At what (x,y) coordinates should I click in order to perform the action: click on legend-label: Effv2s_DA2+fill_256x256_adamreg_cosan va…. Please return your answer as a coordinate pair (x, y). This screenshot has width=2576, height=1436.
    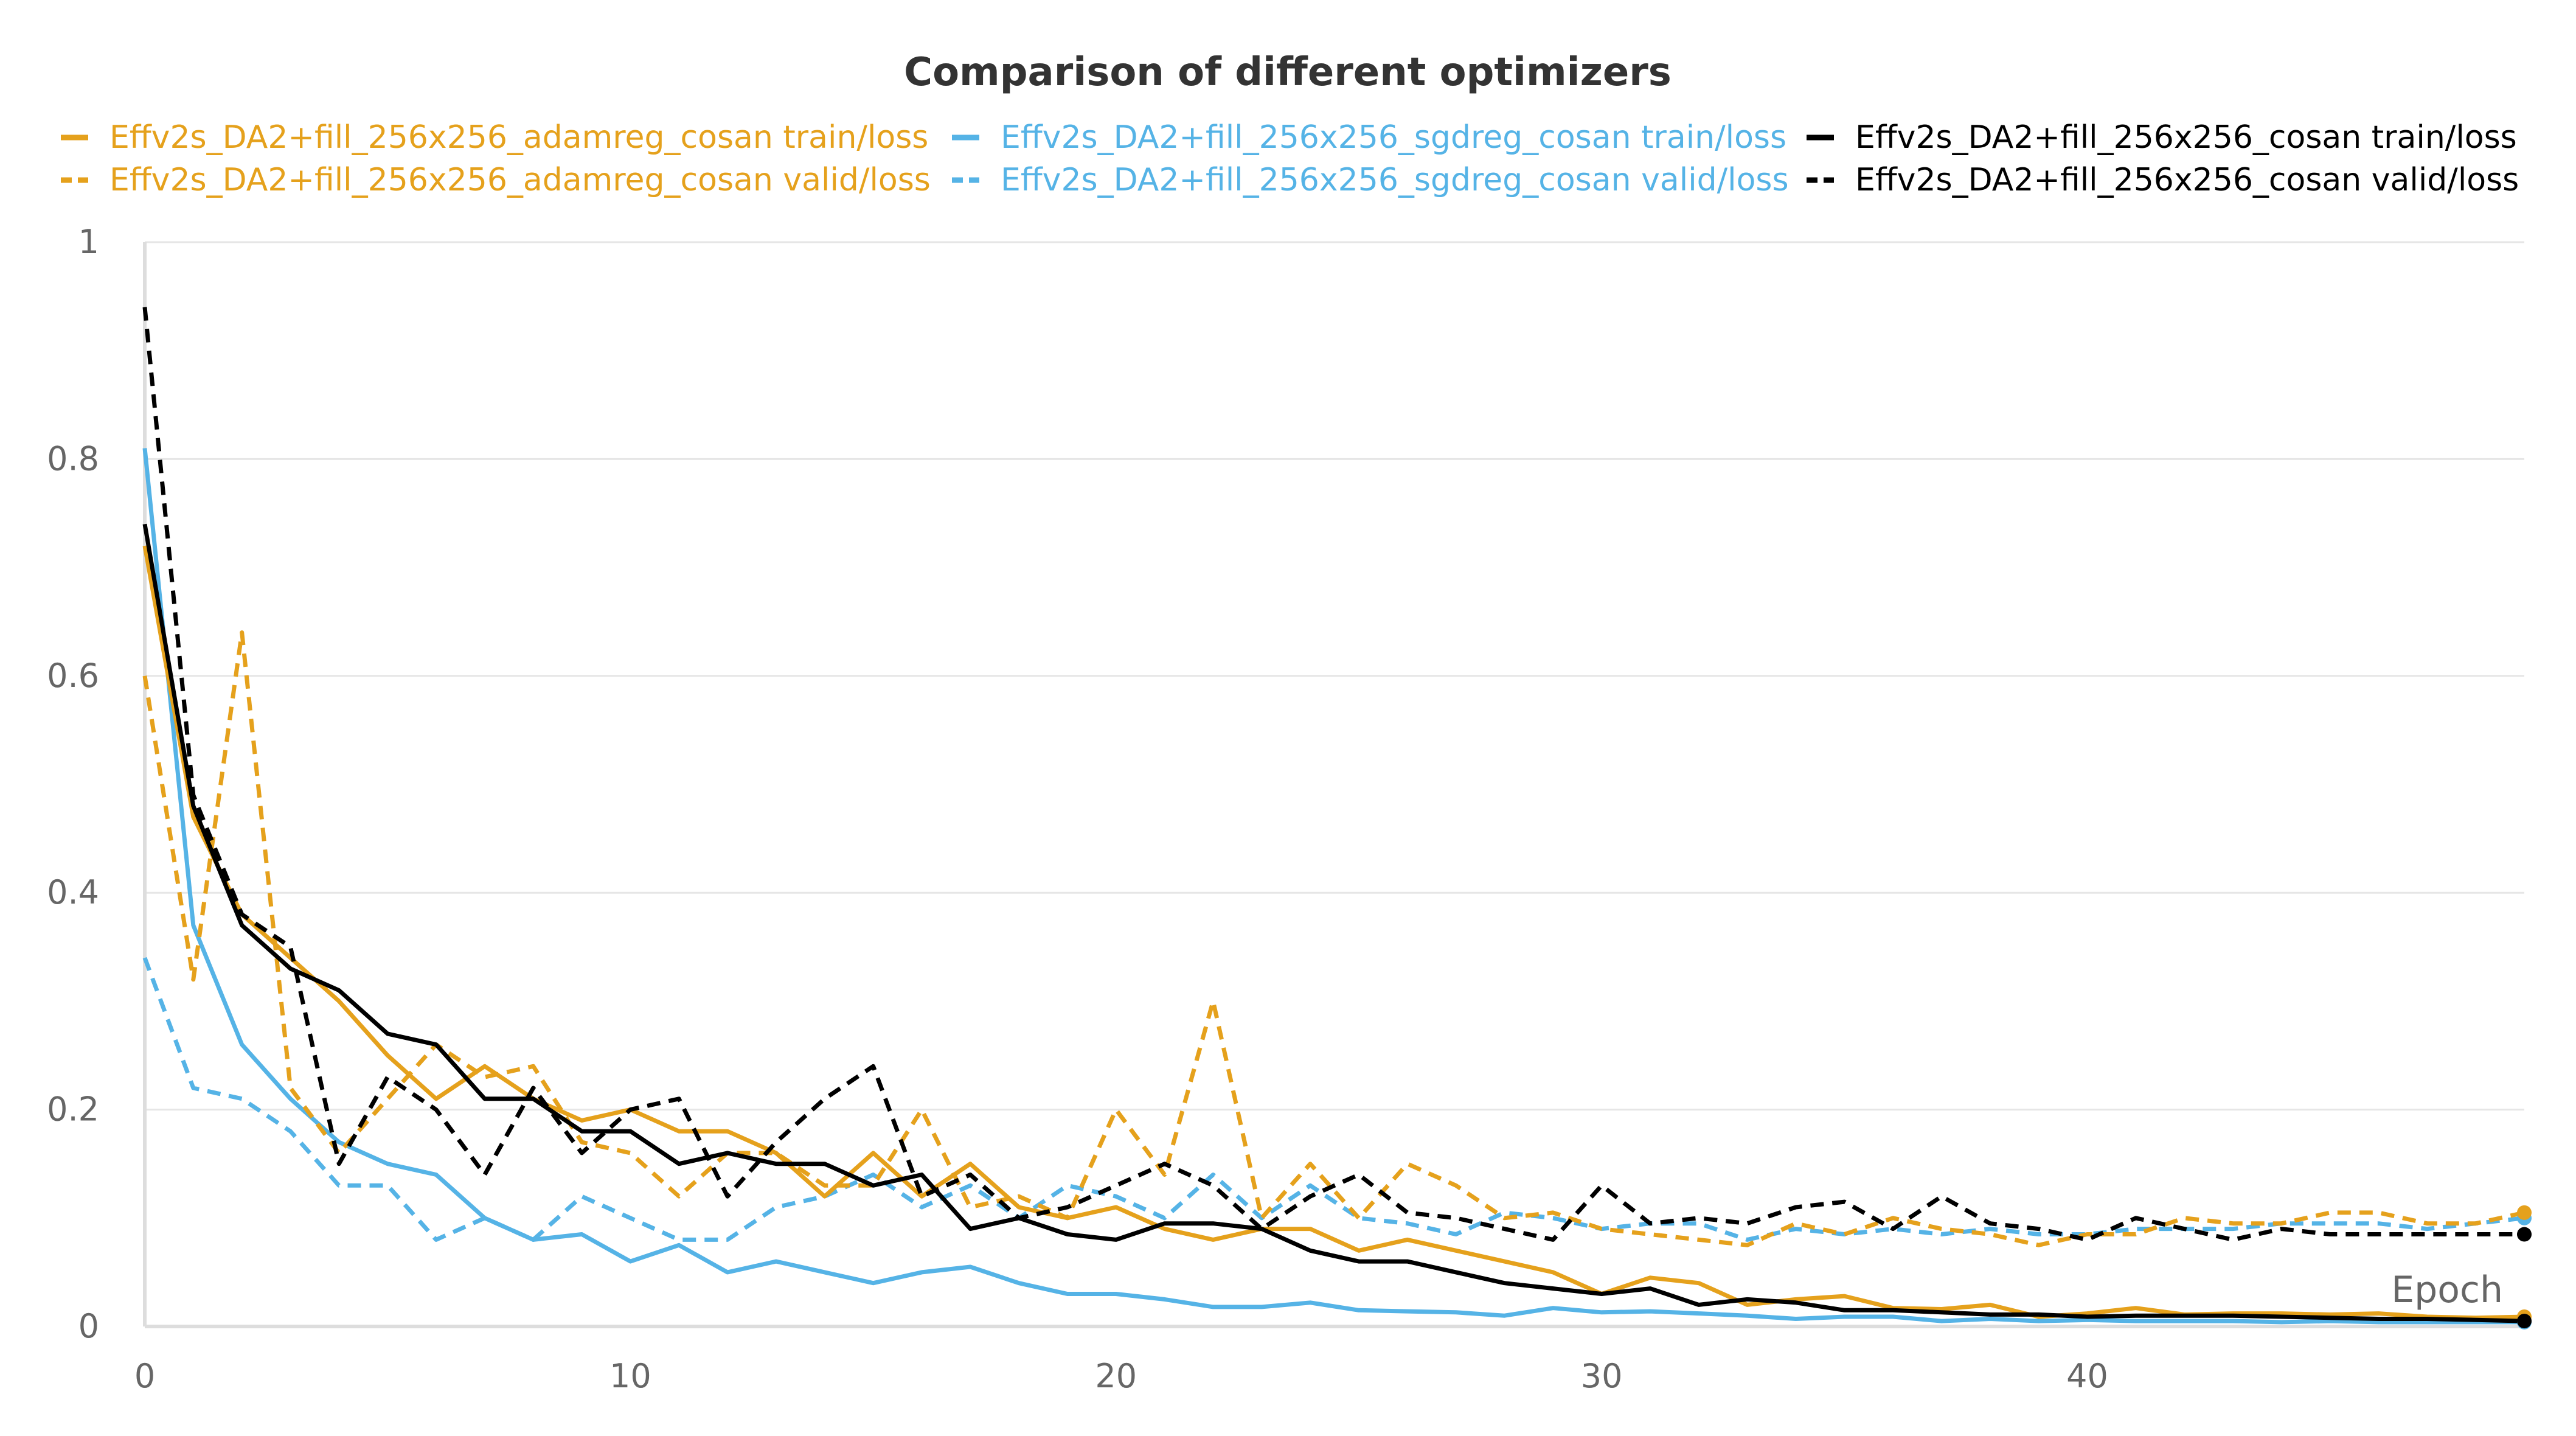
    Looking at the image, I should click on (520, 180).